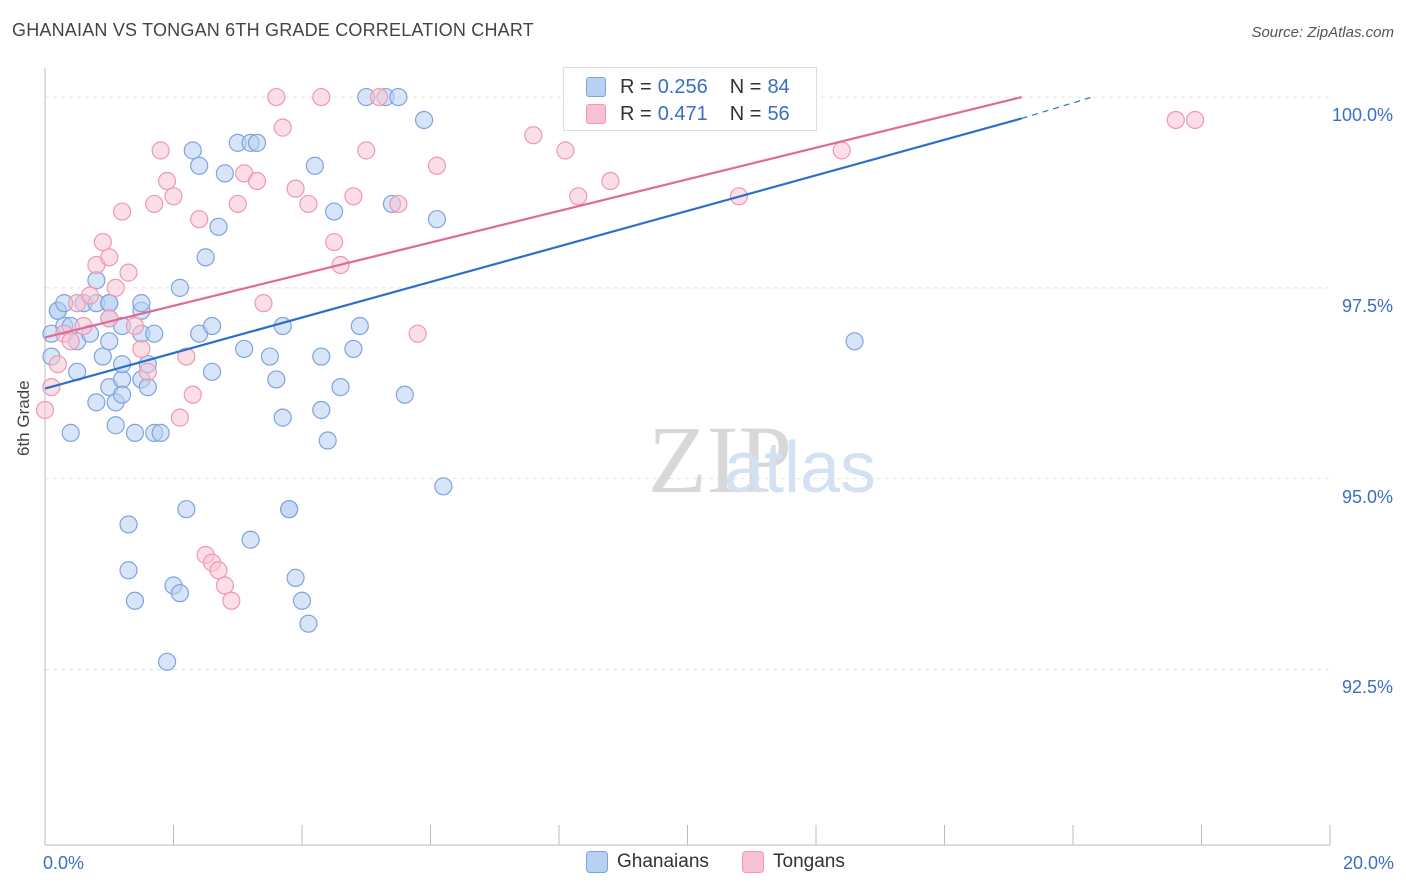 This screenshot has width=1406, height=892. What do you see at coordinates (1362, 115) in the screenshot?
I see `y-tick-label: 100.0%` at bounding box center [1362, 115].